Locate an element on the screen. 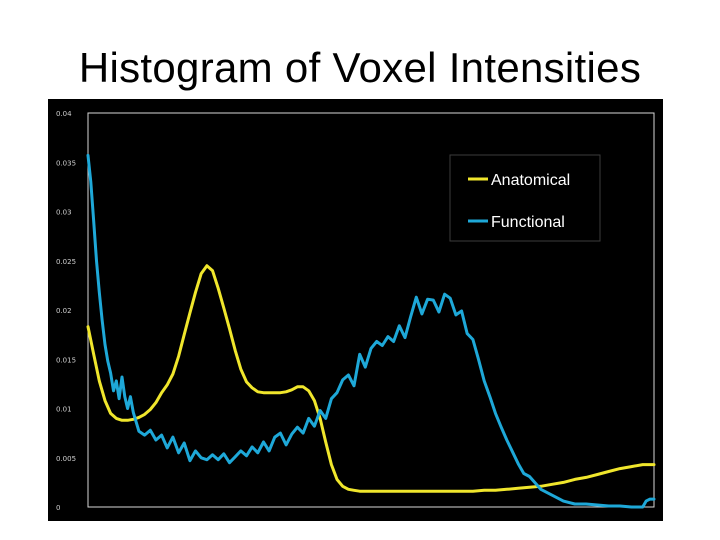 The width and height of the screenshot is (720, 540). y-tick-label: 0.025 is located at coordinates (66, 262).